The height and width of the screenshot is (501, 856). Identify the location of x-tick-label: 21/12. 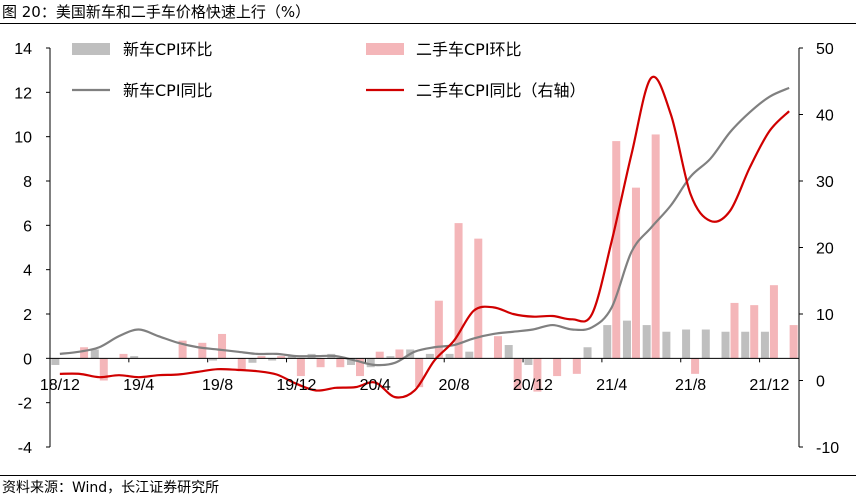
(769, 385).